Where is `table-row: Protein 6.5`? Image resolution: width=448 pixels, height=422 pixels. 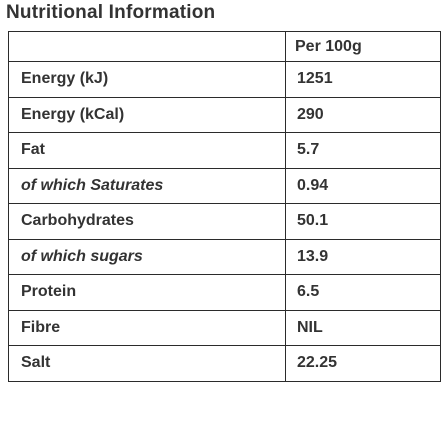 table-row: Protein 6.5 is located at coordinates (224, 292).